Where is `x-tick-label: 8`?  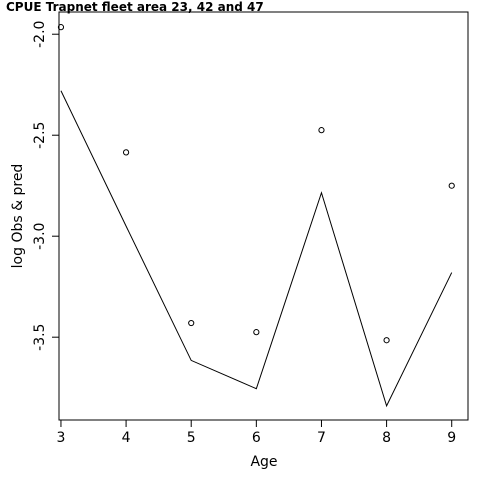
x-tick-label: 8 is located at coordinates (386, 438).